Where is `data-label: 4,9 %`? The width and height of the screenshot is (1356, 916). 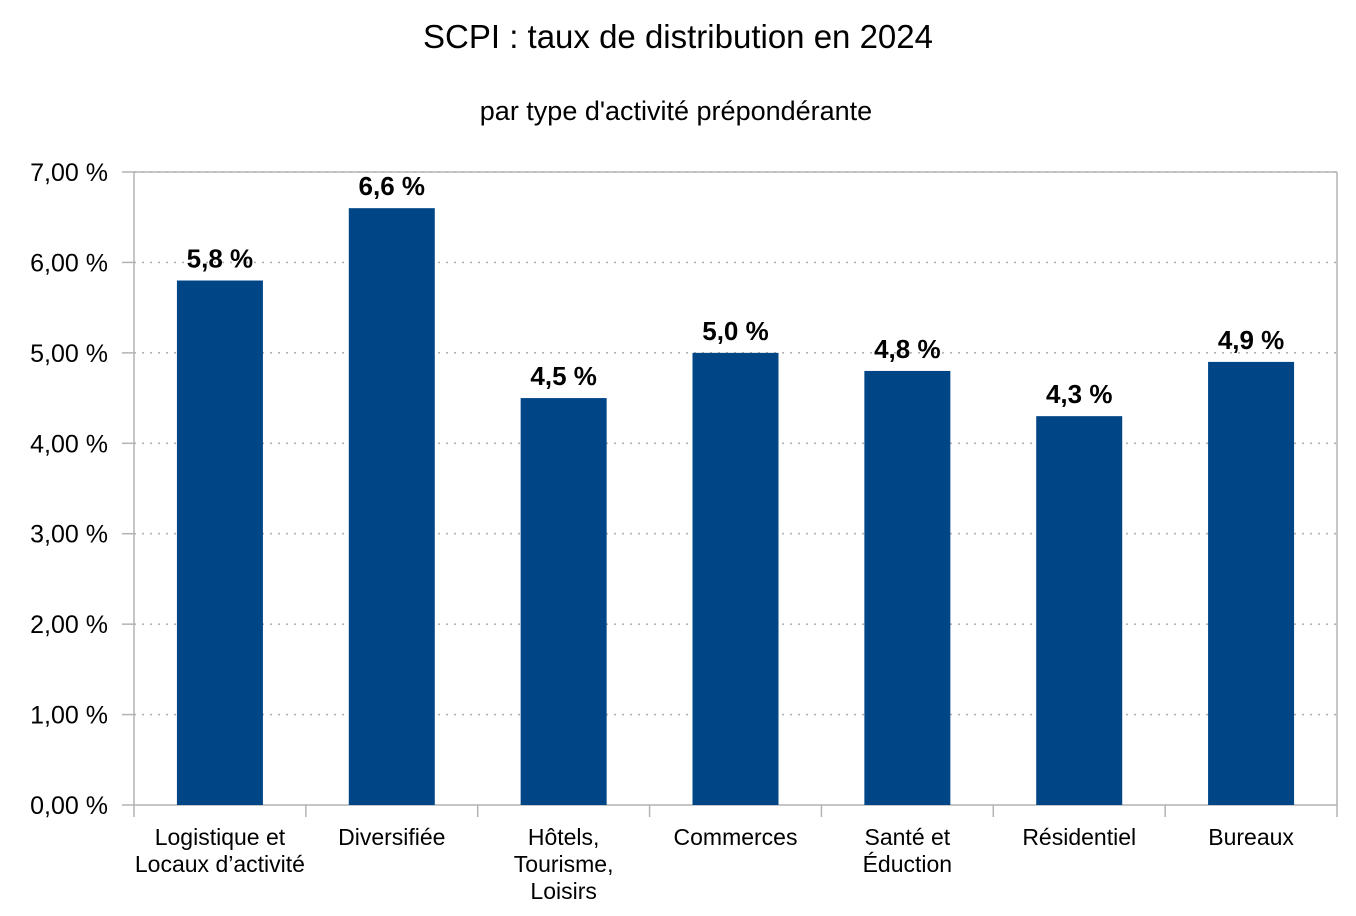 data-label: 4,9 % is located at coordinates (1251, 340).